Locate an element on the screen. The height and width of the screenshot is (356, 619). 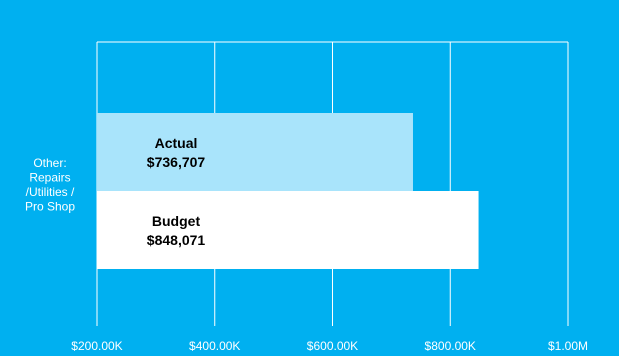
x-tick-label-4: $1.00M is located at coordinates (568, 346).